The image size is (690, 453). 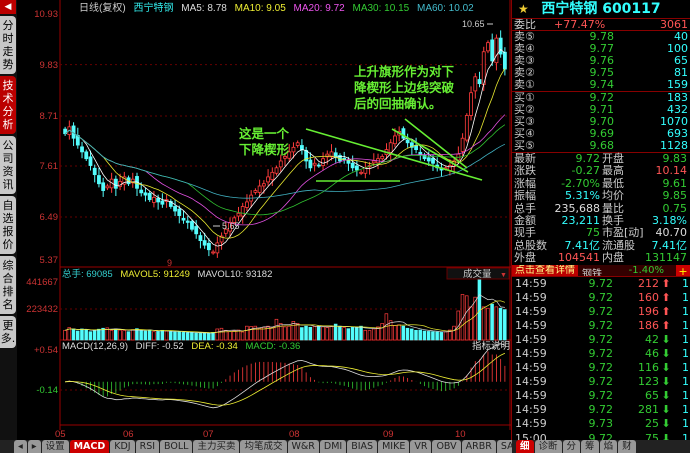 I want to click on indicator-tab-dmi: DMI, so click(x=333, y=446).